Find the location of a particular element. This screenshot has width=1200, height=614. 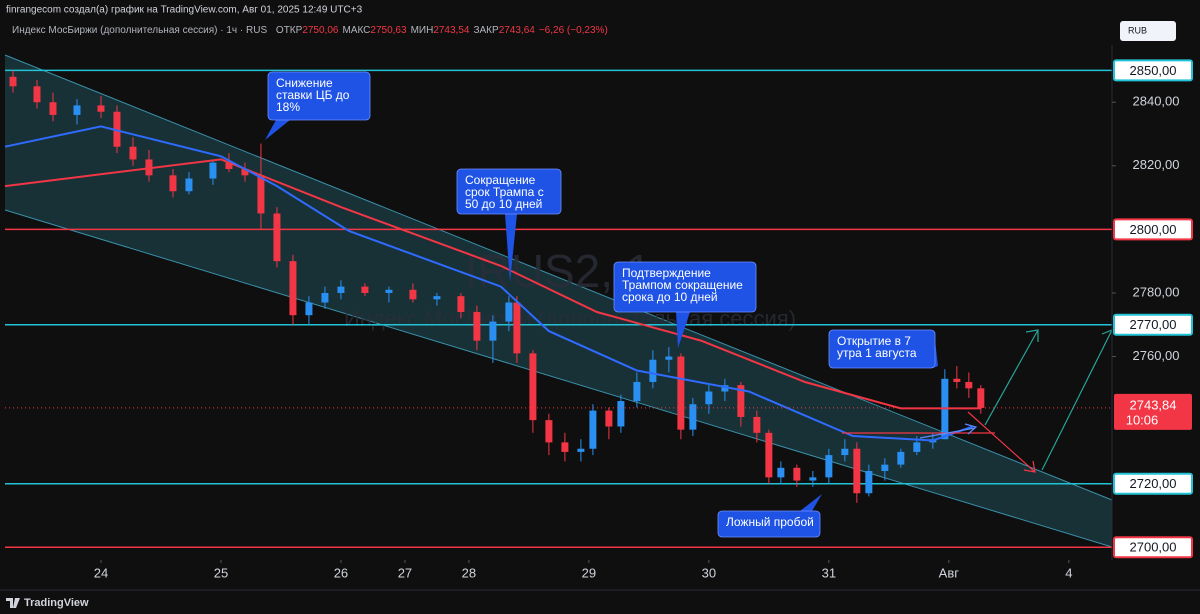

level-label: 2800,00 is located at coordinates (1153, 229).